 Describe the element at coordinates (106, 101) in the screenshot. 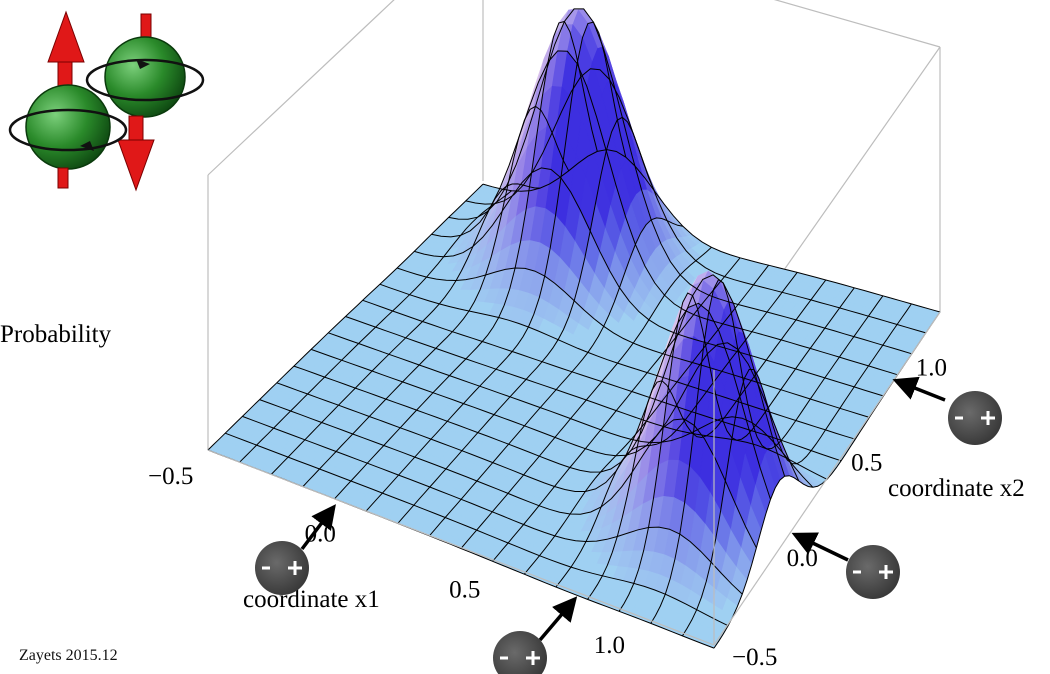

I see `spin-pair-icon` at that location.